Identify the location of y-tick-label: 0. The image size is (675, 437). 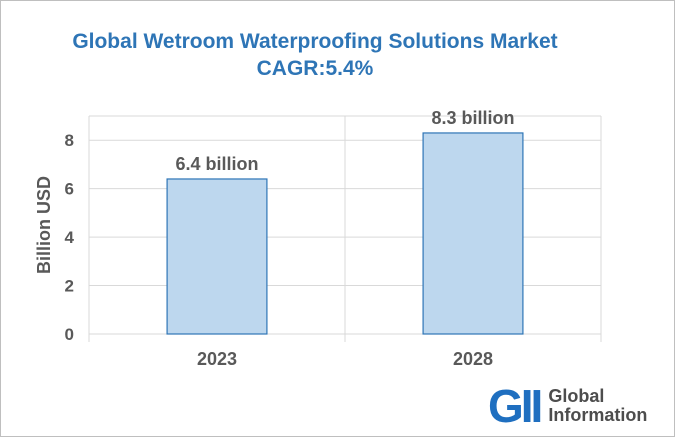
(69, 334).